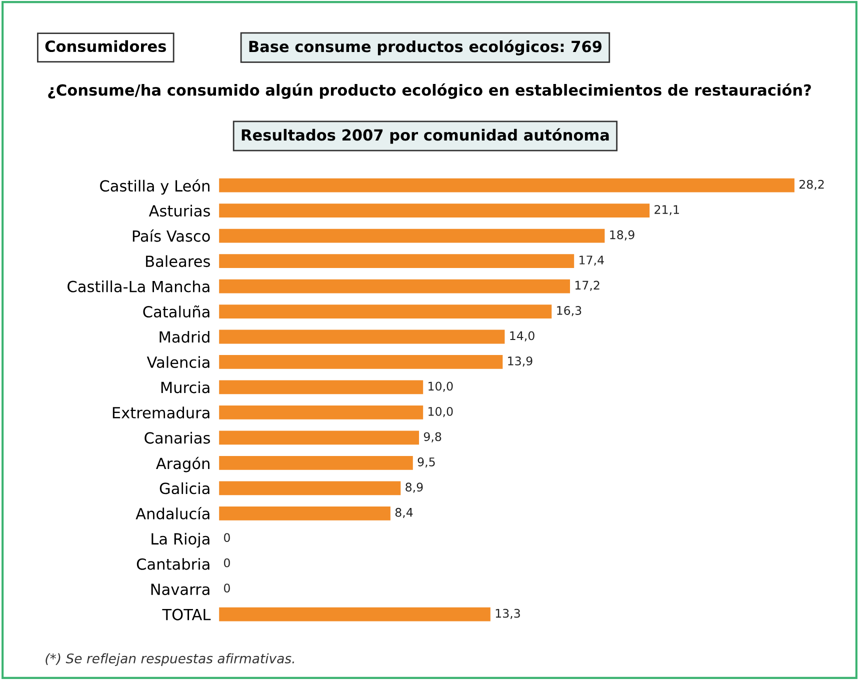 The image size is (859, 680). I want to click on y-tick-label: Aragón, so click(183, 464).